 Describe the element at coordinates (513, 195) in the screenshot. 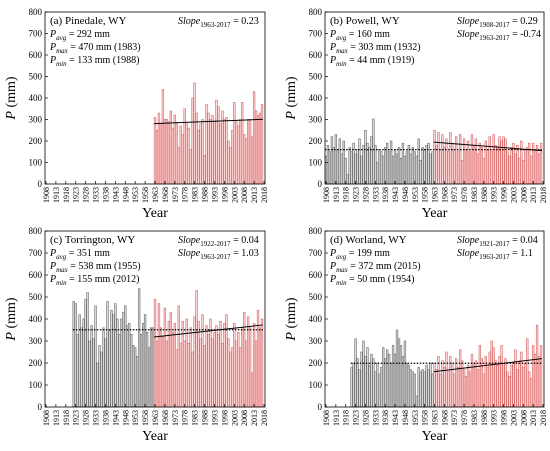

I see `x-tick-label: 2003` at that location.